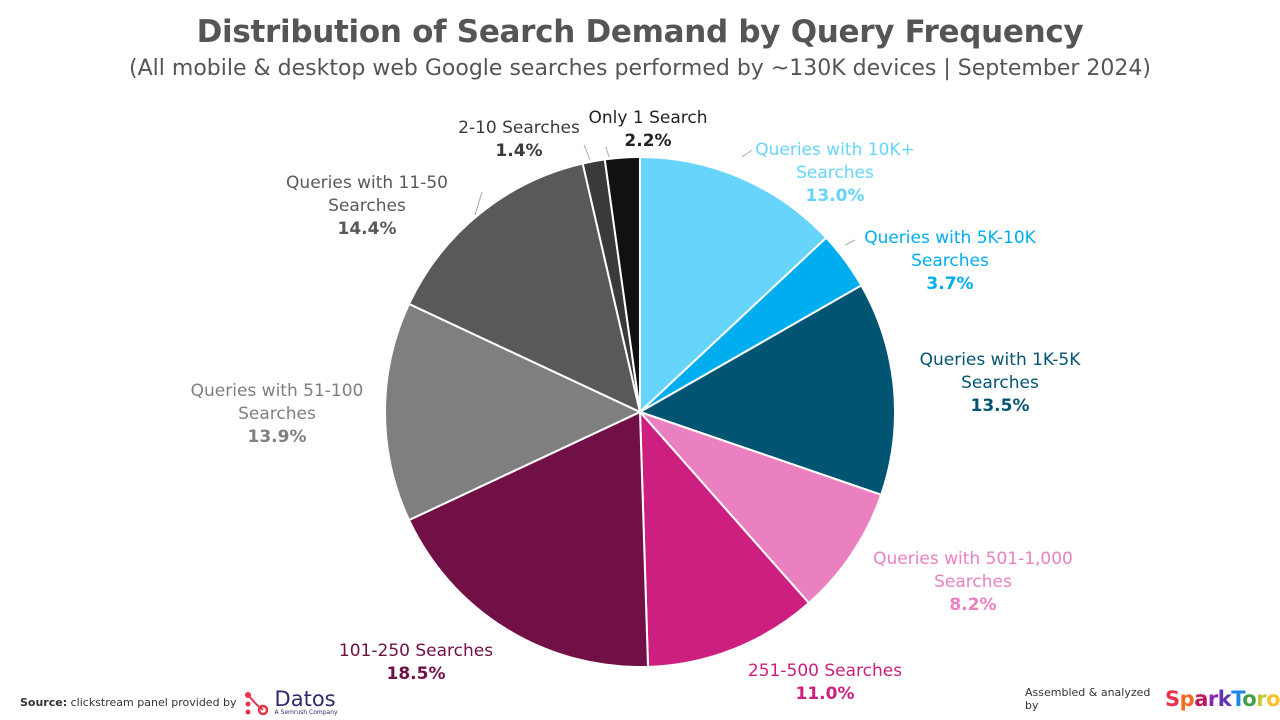 This screenshot has width=1280, height=720. What do you see at coordinates (1222, 699) in the screenshot?
I see `sparktoro-logo: SparkToro` at bounding box center [1222, 699].